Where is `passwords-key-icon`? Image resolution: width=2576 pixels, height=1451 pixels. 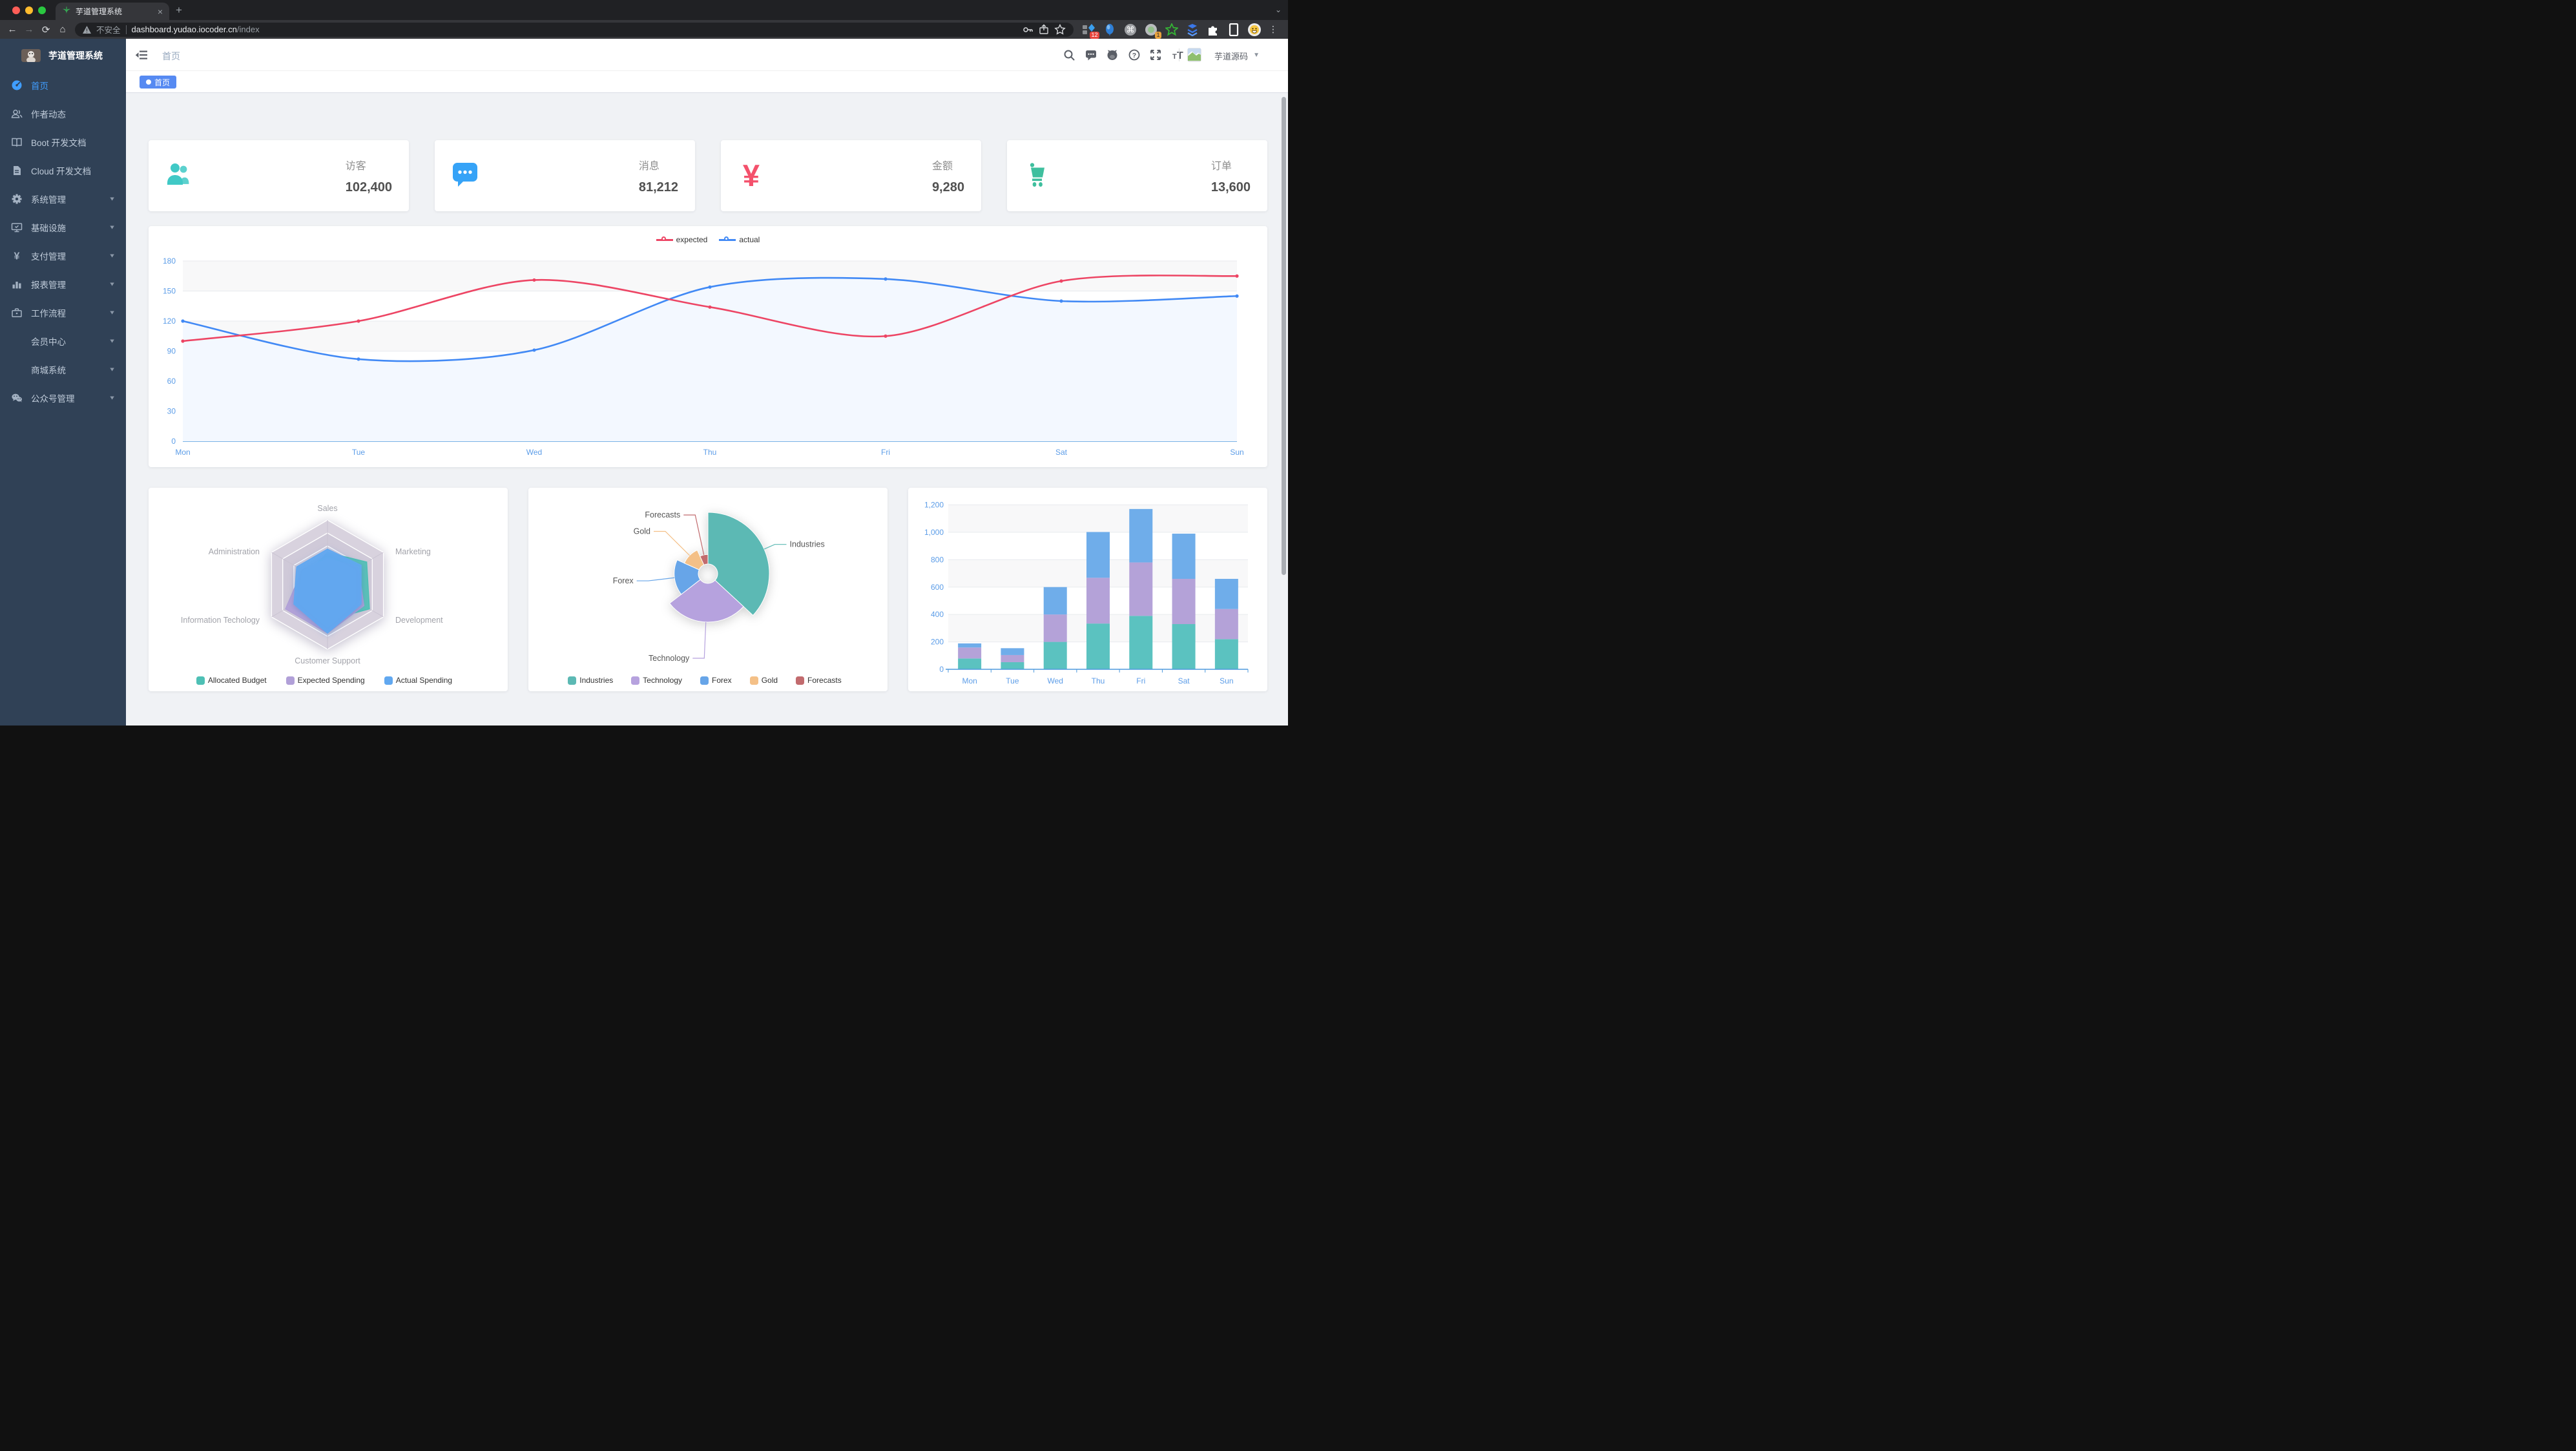 passwords-key-icon is located at coordinates (1028, 30).